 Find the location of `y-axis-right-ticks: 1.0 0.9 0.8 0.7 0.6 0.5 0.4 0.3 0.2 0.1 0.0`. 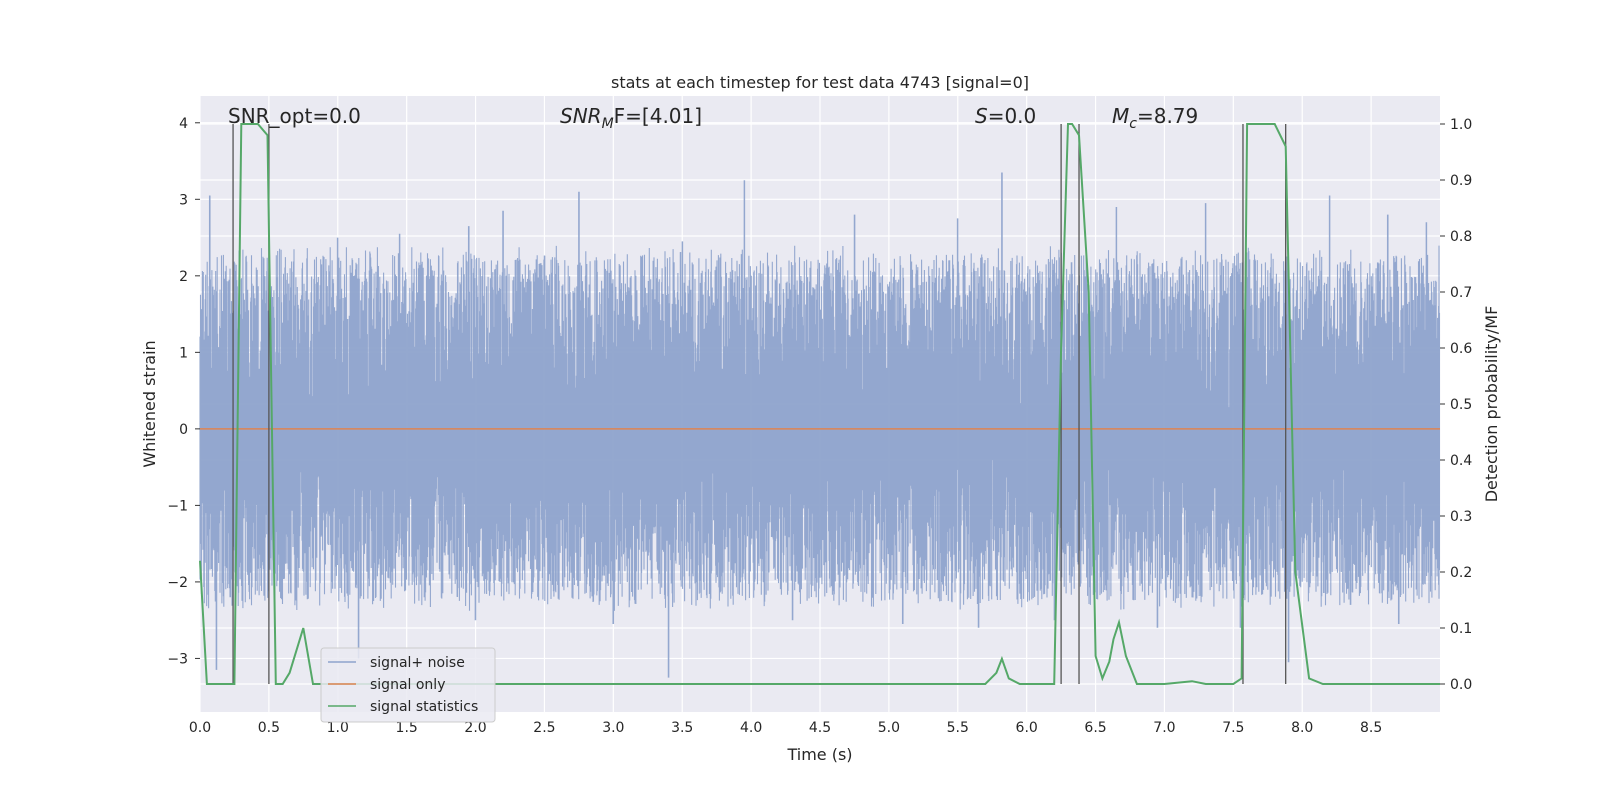

y-axis-right-ticks: 1.0 0.9 0.8 0.7 0.6 0.5 0.4 0.3 0.2 0.1 0.0 is located at coordinates (1456, 405).